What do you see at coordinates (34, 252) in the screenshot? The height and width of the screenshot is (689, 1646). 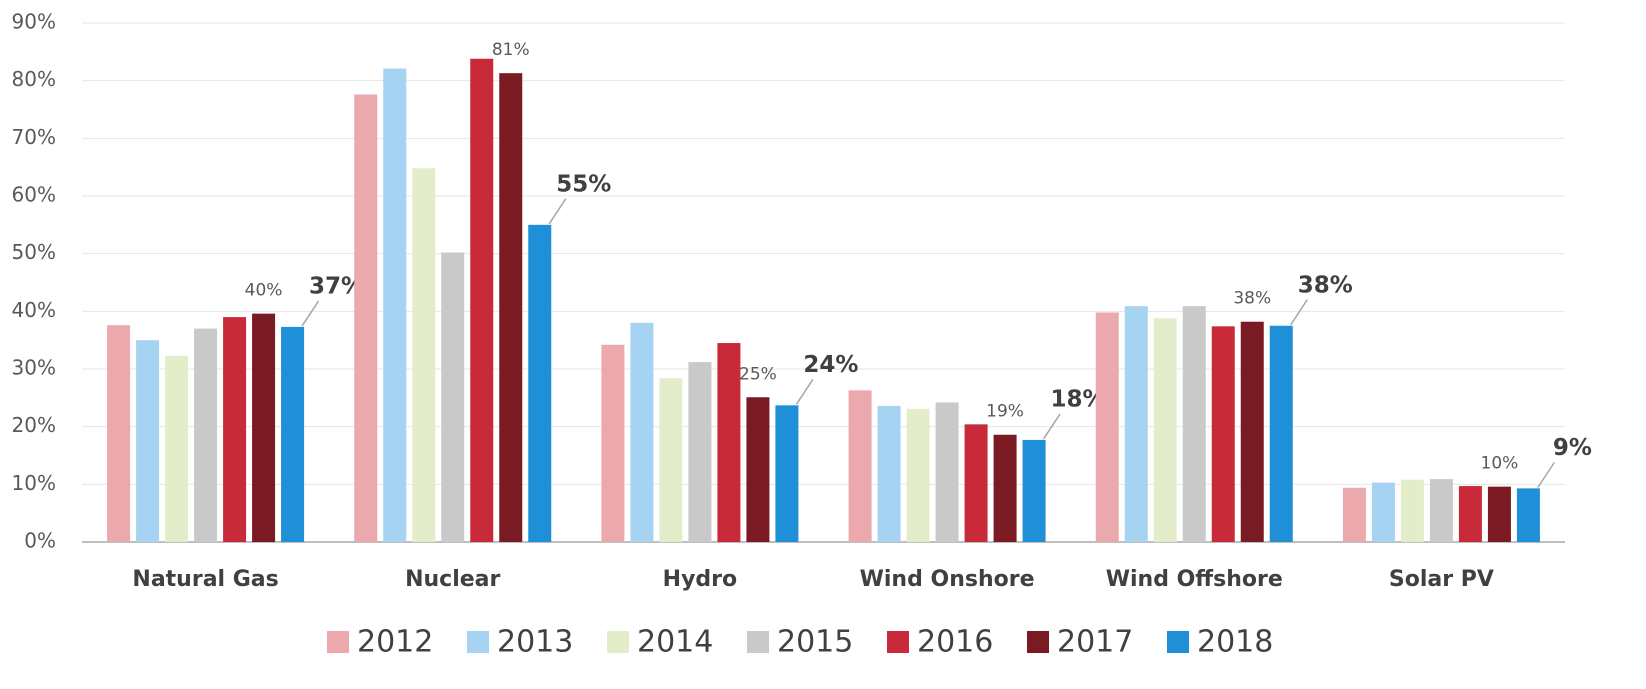 I see `y-tick-label: 50%` at bounding box center [34, 252].